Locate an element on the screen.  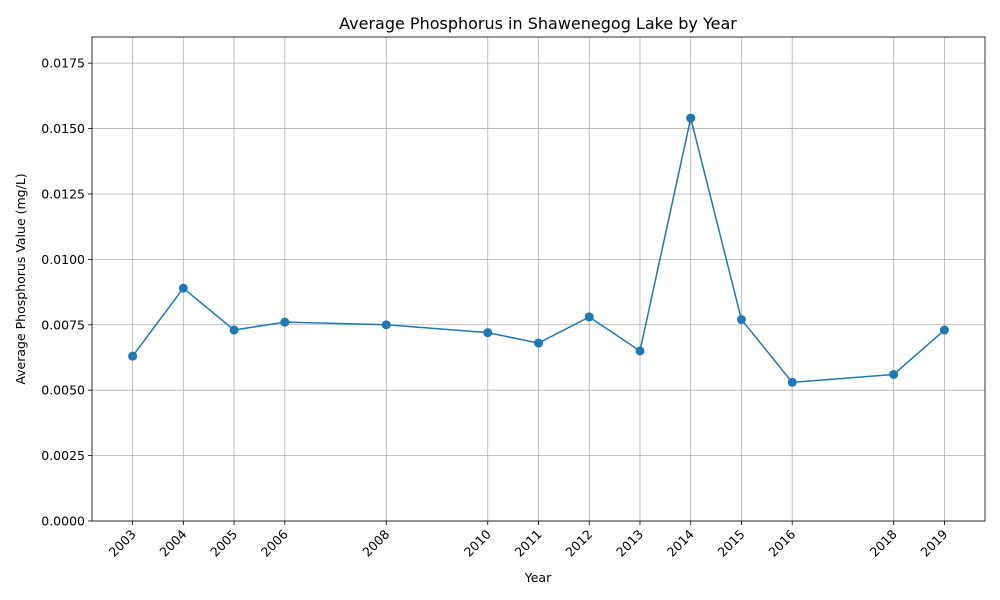
x-tick-label: 2006 is located at coordinates (274, 542).